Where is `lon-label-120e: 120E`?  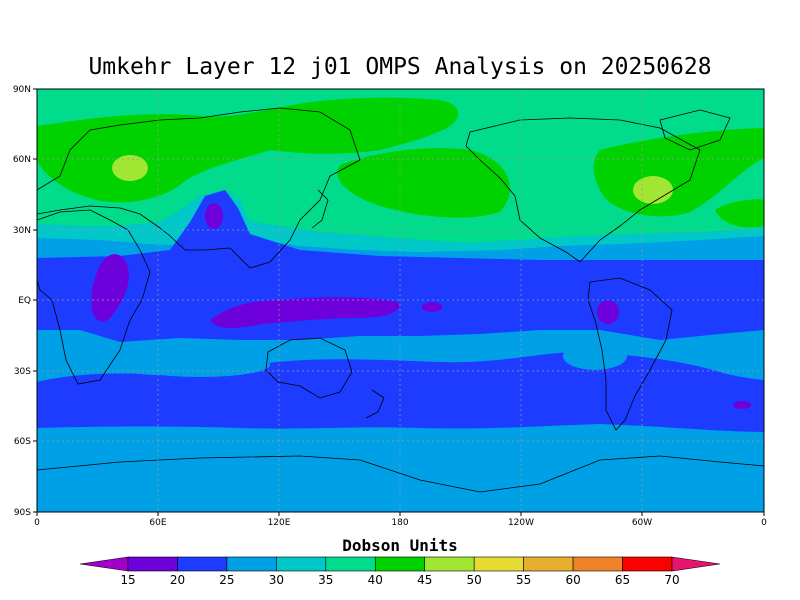 lon-label-120e: 120E is located at coordinates (279, 523).